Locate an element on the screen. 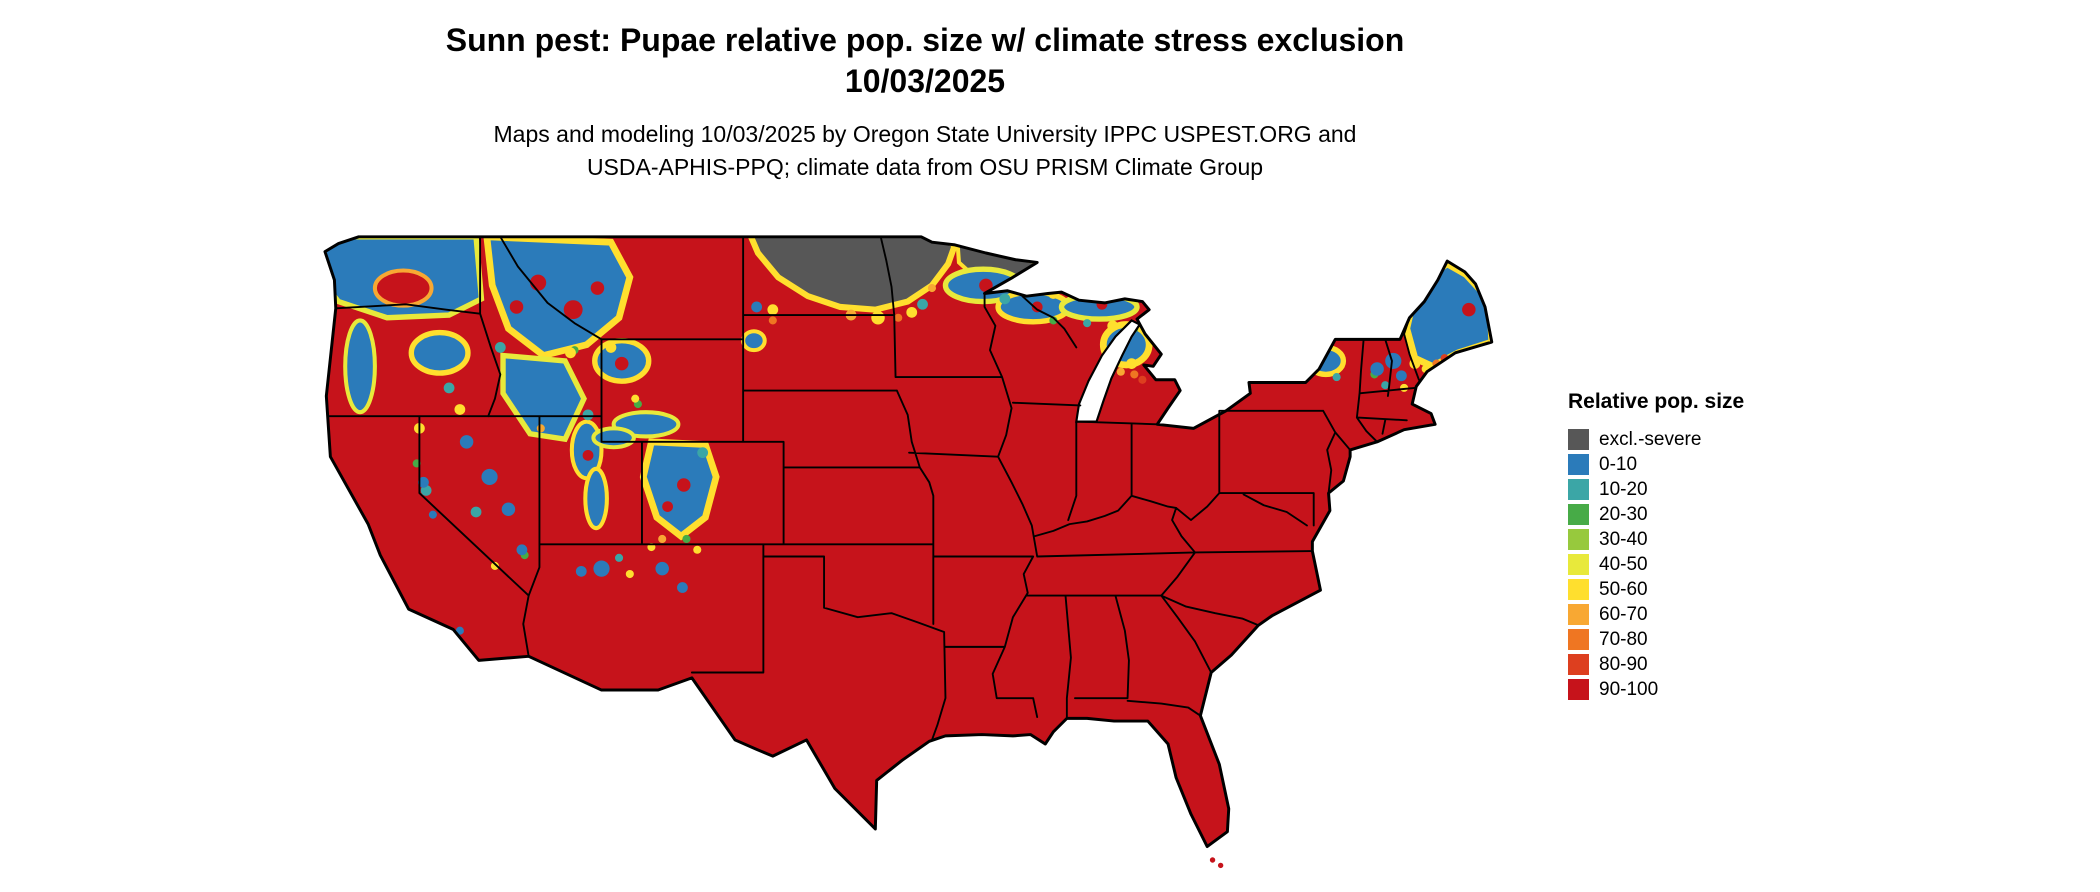 The width and height of the screenshot is (2100, 892). legend-title: Relative pop. size is located at coordinates (1656, 401).